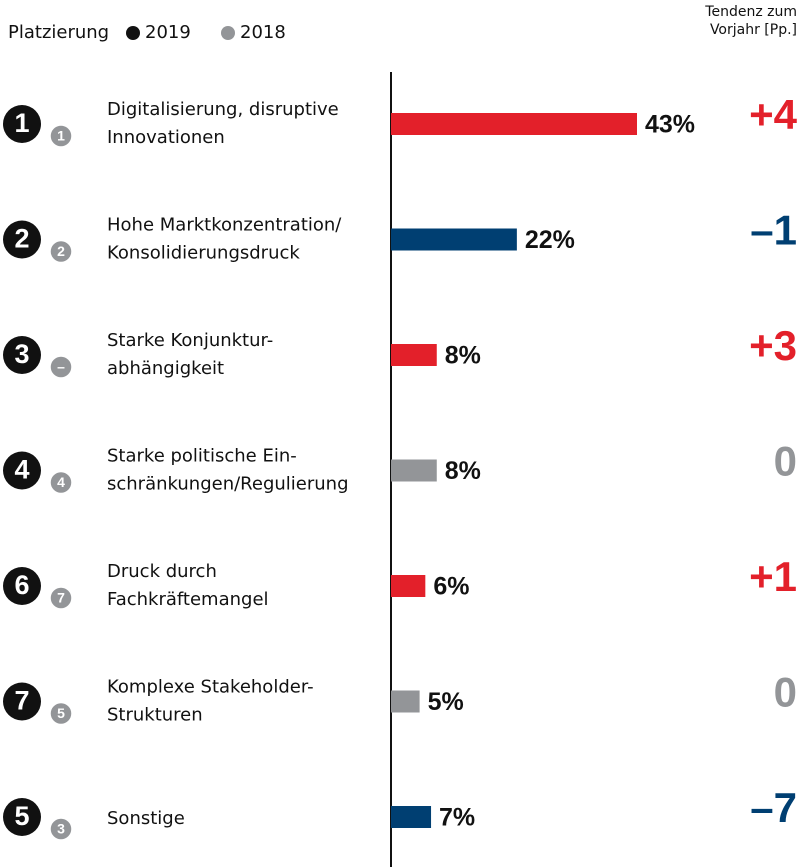 The height and width of the screenshot is (867, 806). What do you see at coordinates (168, 32) in the screenshot?
I see `legend-label: 2019` at bounding box center [168, 32].